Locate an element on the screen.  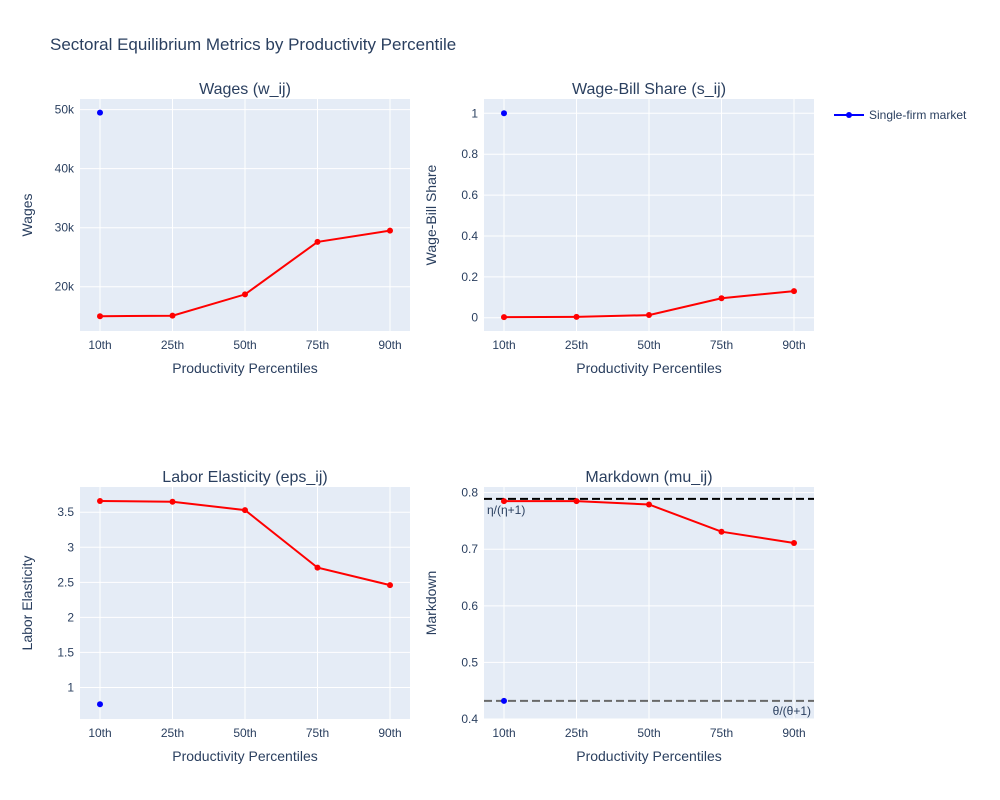
reference-line-label: θ/(θ+1) is located at coordinates (792, 711).